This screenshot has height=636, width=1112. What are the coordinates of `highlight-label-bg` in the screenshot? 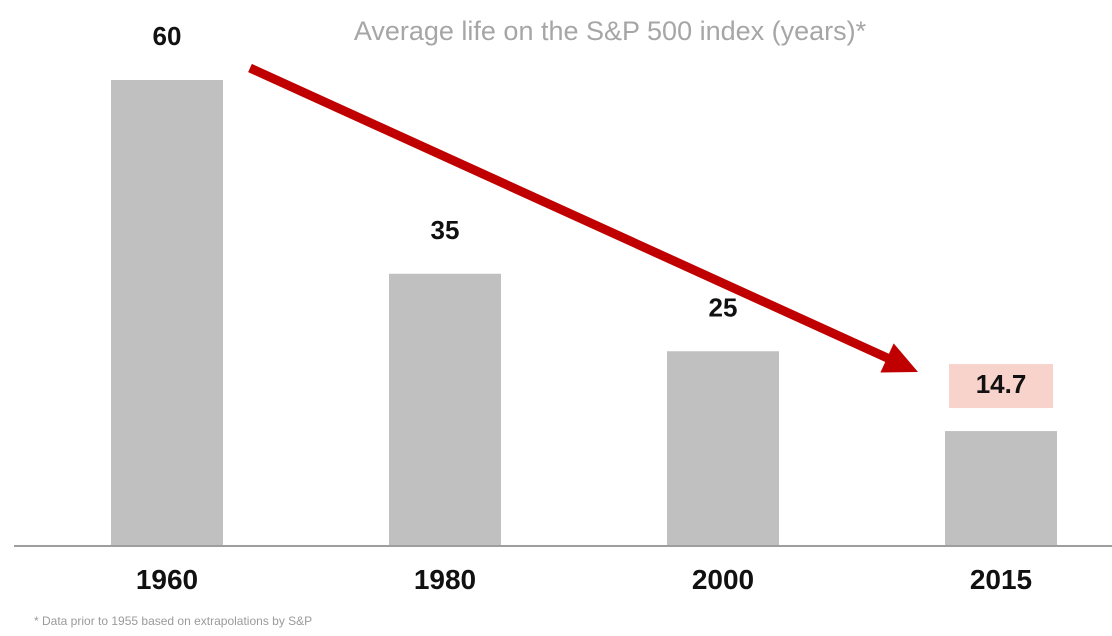 It's located at (1001, 386).